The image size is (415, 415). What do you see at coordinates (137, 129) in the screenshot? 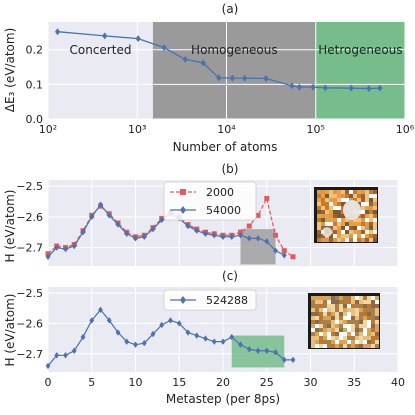
I see `a-xtick-label: 10³` at bounding box center [137, 129].